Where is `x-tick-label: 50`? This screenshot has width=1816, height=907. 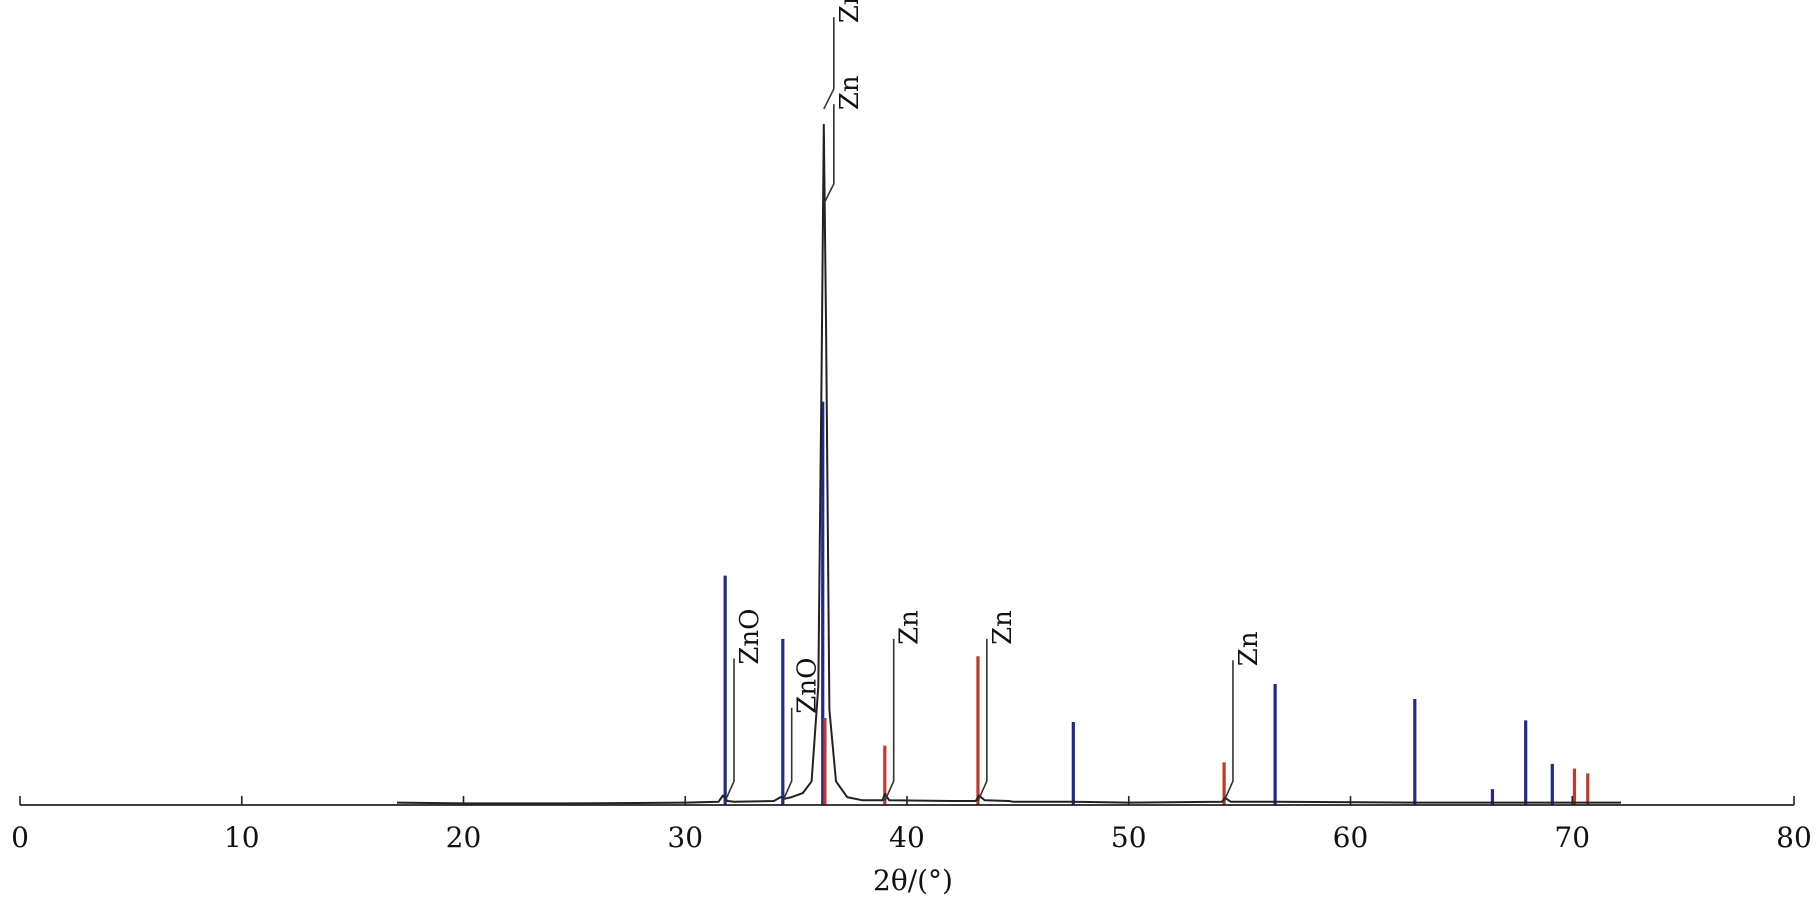 x-tick-label: 50 is located at coordinates (1129, 837).